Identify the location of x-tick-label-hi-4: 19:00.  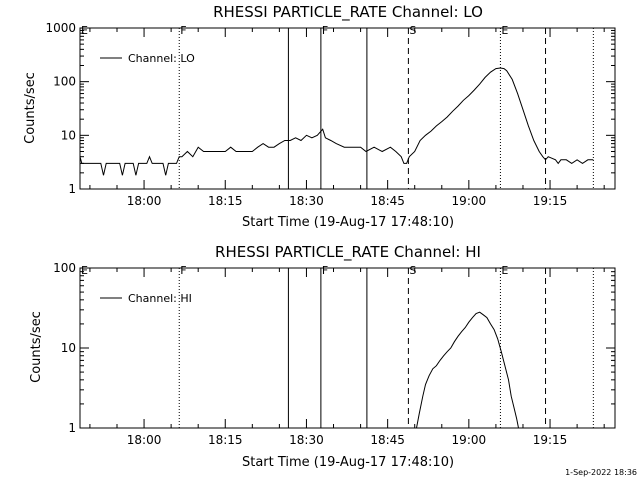
(469, 440).